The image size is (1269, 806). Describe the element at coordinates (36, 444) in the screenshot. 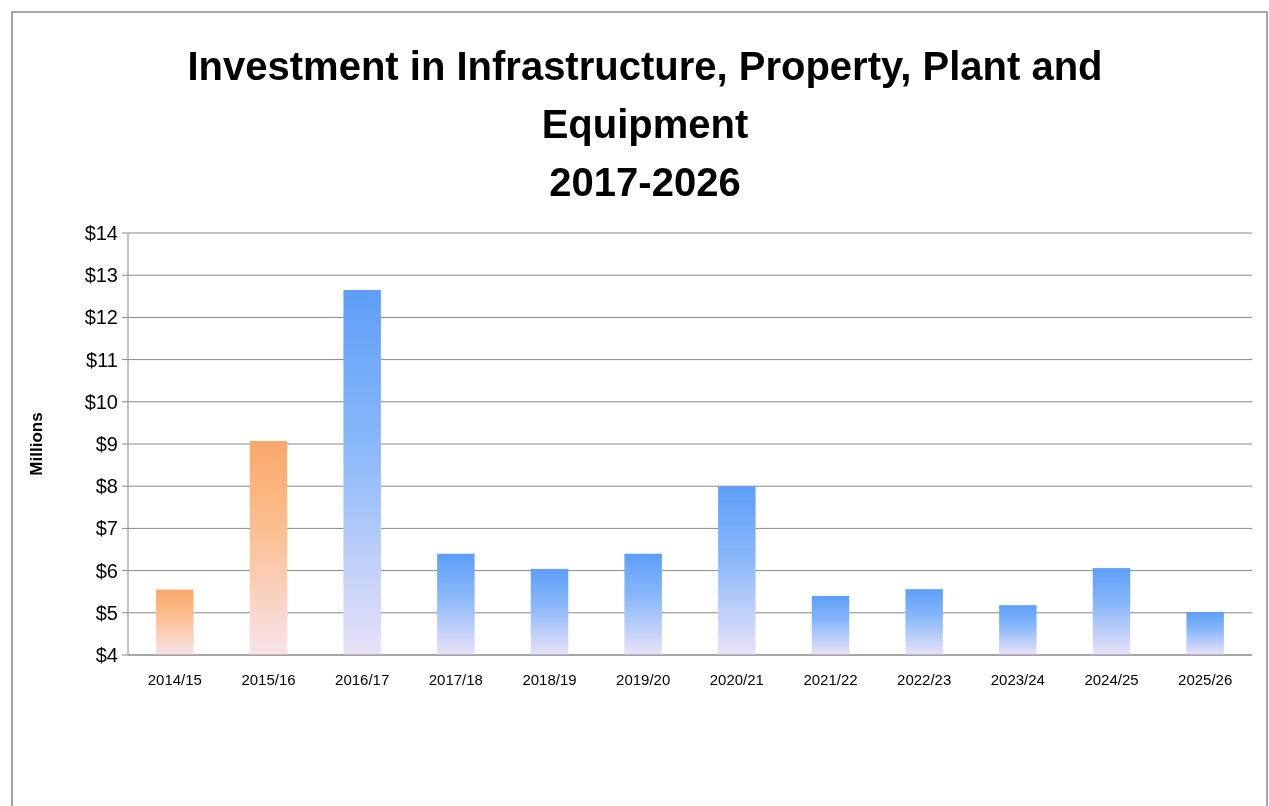

I see `y-axis-title: Millions` at that location.